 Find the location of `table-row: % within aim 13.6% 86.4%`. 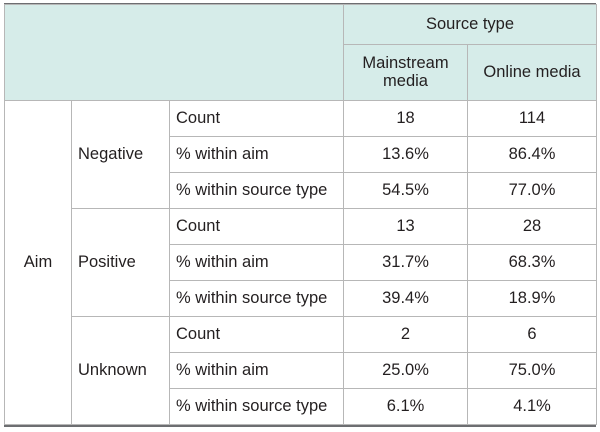

table-row: % within aim 13.6% 86.4% is located at coordinates (301, 154).